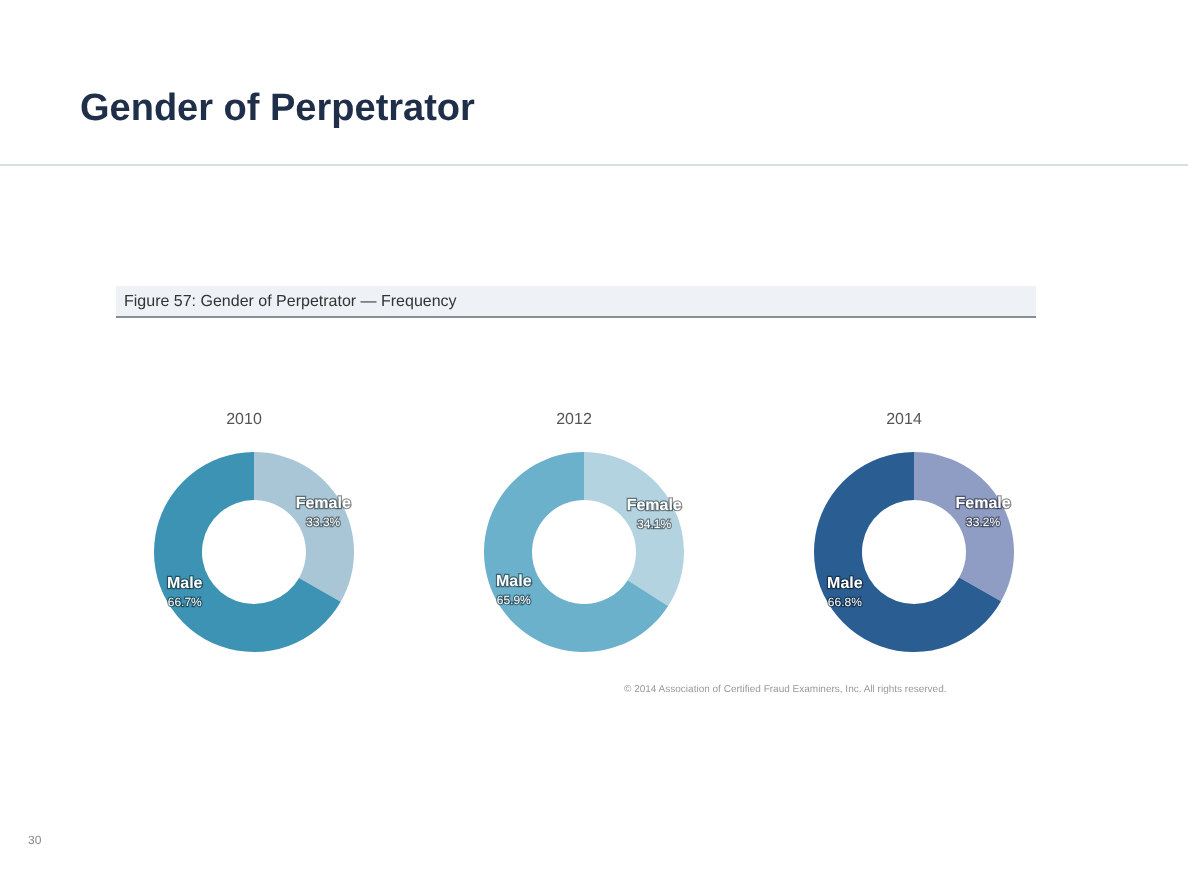 This screenshot has height=892, width=1188. What do you see at coordinates (655, 524) in the screenshot?
I see `data-label: 34.1%` at bounding box center [655, 524].